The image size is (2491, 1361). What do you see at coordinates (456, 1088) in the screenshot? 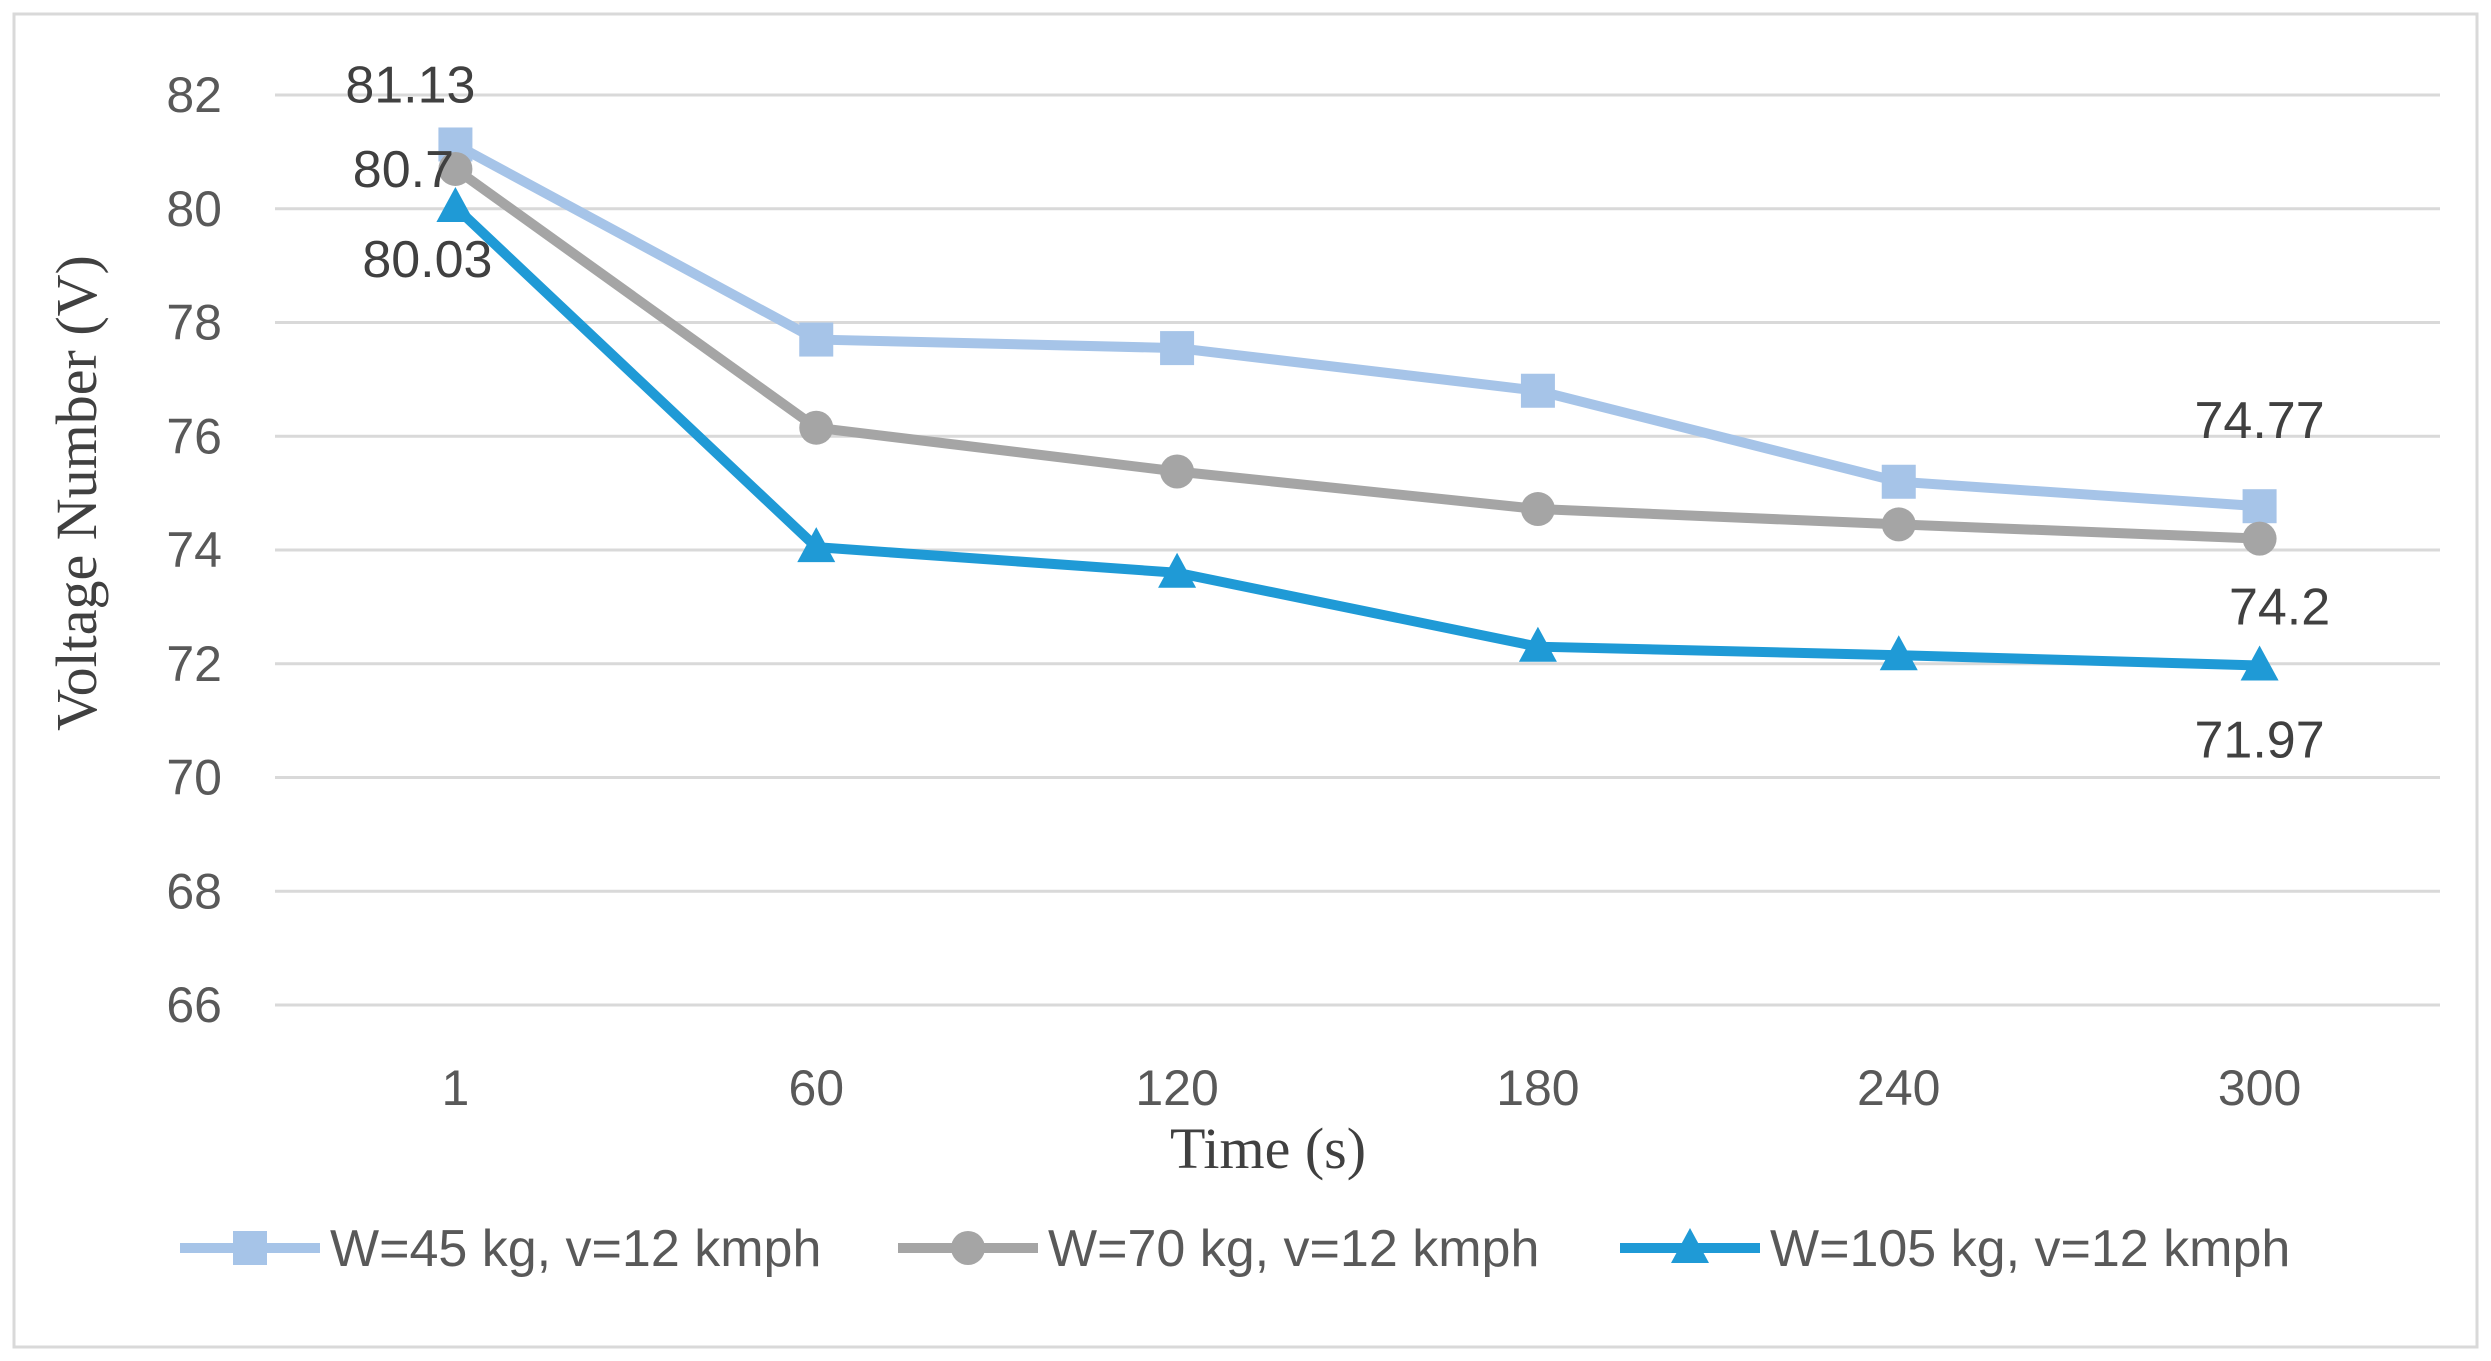
I see `x-tick-label: 1` at bounding box center [456, 1088].